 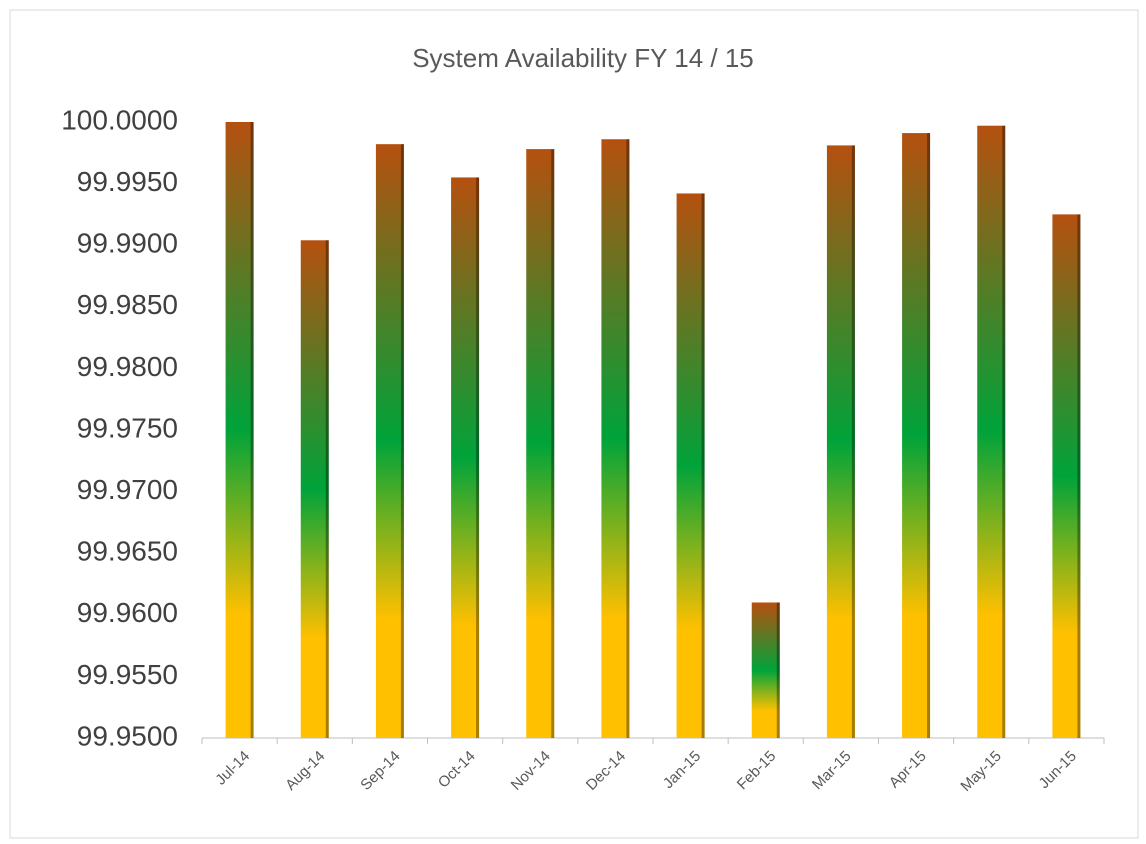 What do you see at coordinates (127, 551) in the screenshot?
I see `y-tick-label: 99.9650` at bounding box center [127, 551].